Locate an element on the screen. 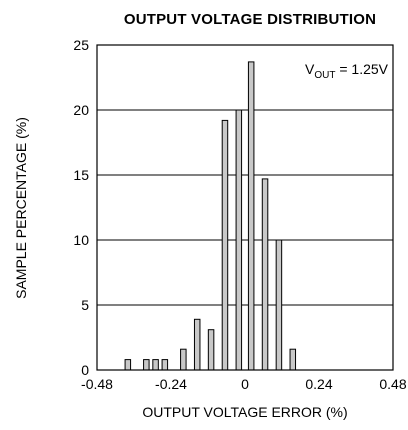  y-tick-label: 20 is located at coordinates (81, 110).